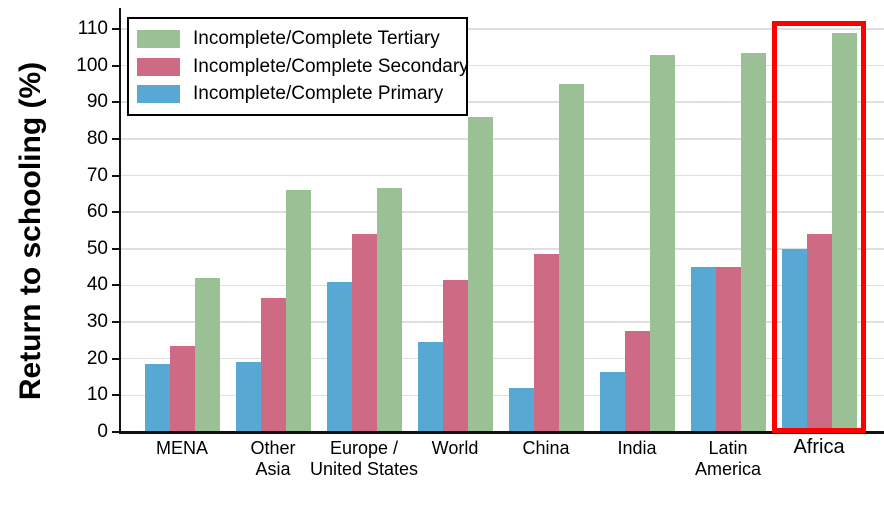  Describe the element at coordinates (248, 397) in the screenshot. I see `bar-primary-other-asia` at that location.